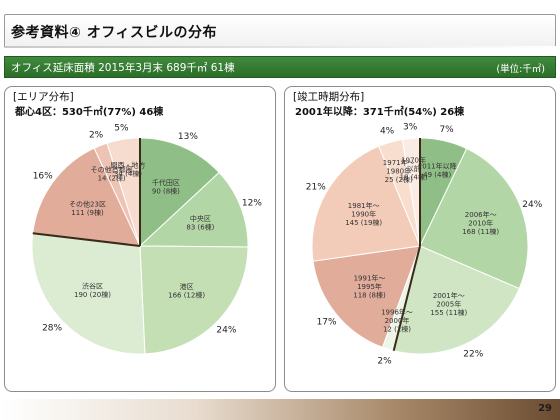 The width and height of the screenshot is (560, 420). Describe the element at coordinates (520, 69) in the screenshot. I see `unit-label: (単位:千㎡)` at that location.